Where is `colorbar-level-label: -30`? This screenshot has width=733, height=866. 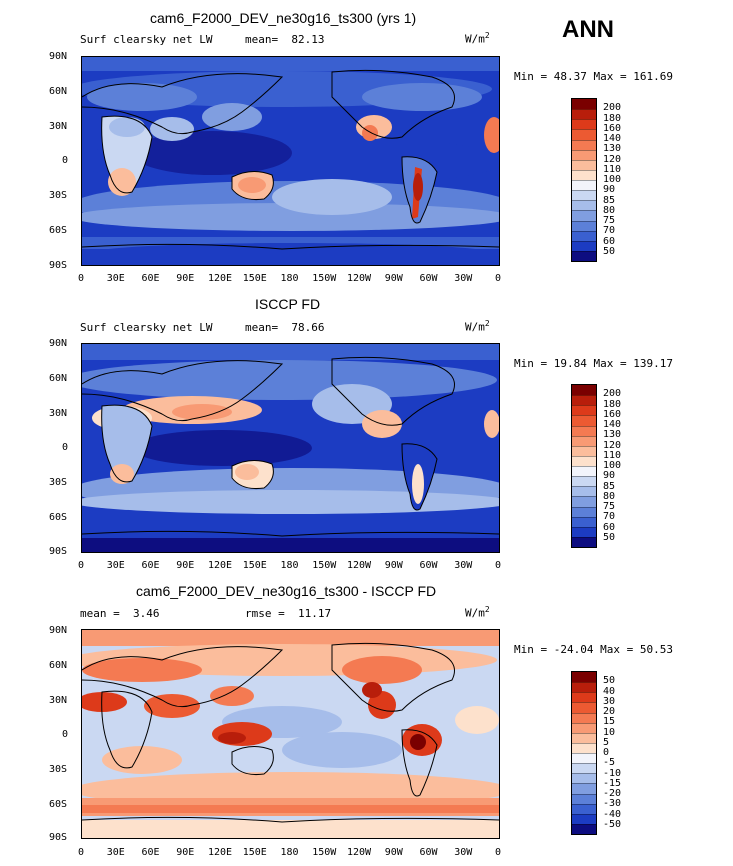 colorbar-level-label: -30 is located at coordinates (612, 804).